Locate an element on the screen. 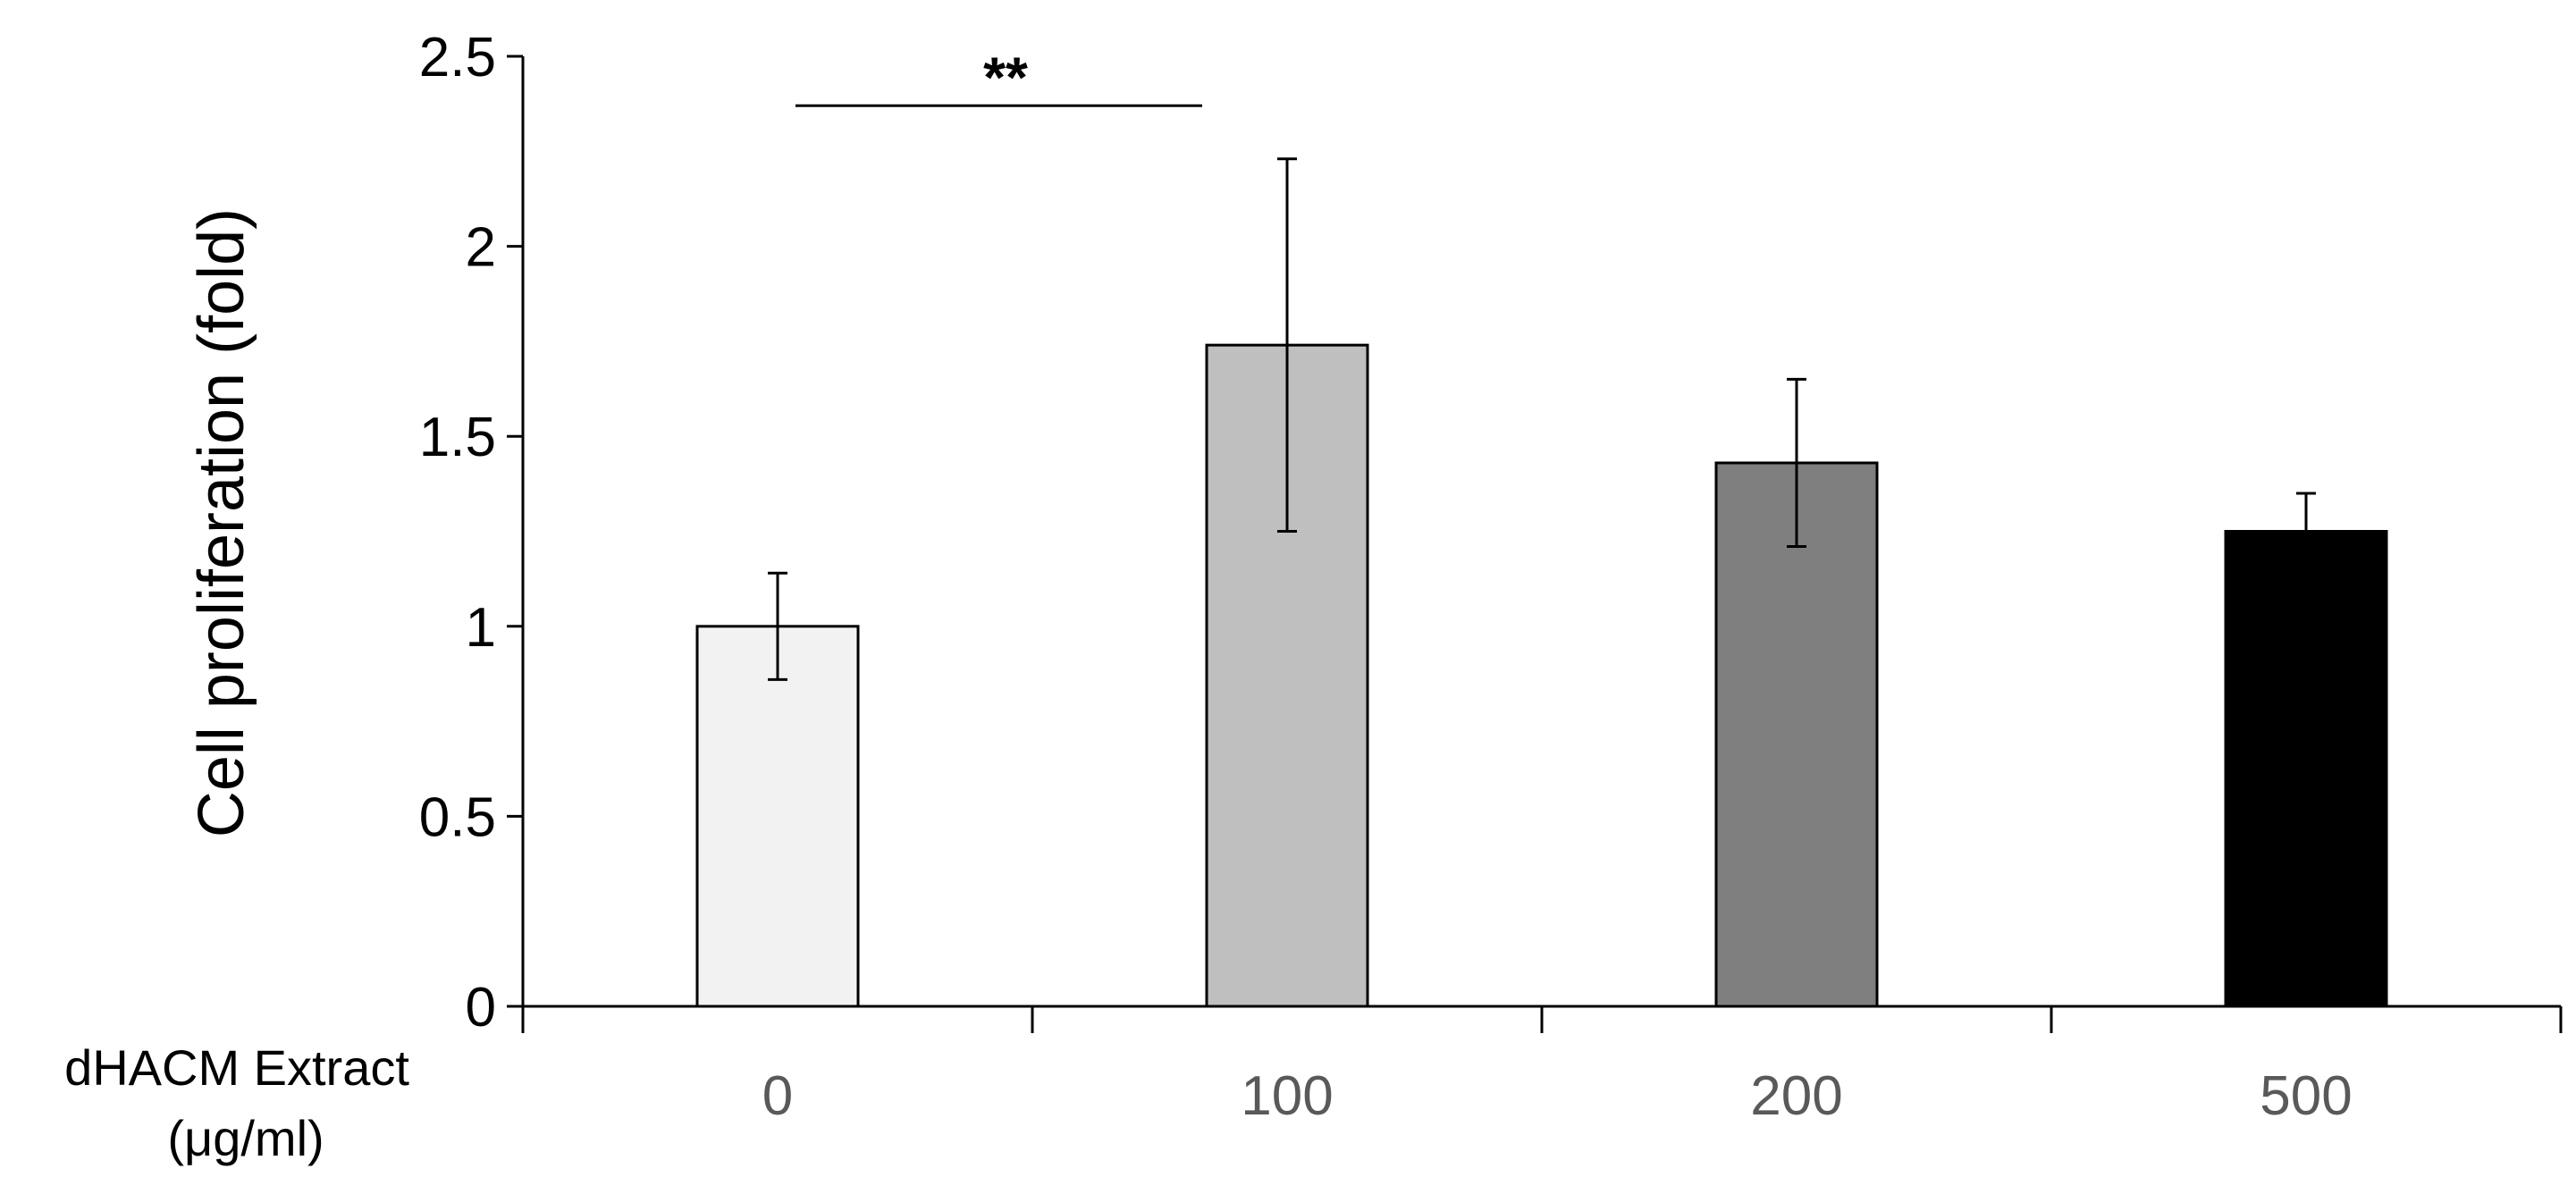 The width and height of the screenshot is (2576, 1194). x-tick-label: 0 is located at coordinates (778, 1096).